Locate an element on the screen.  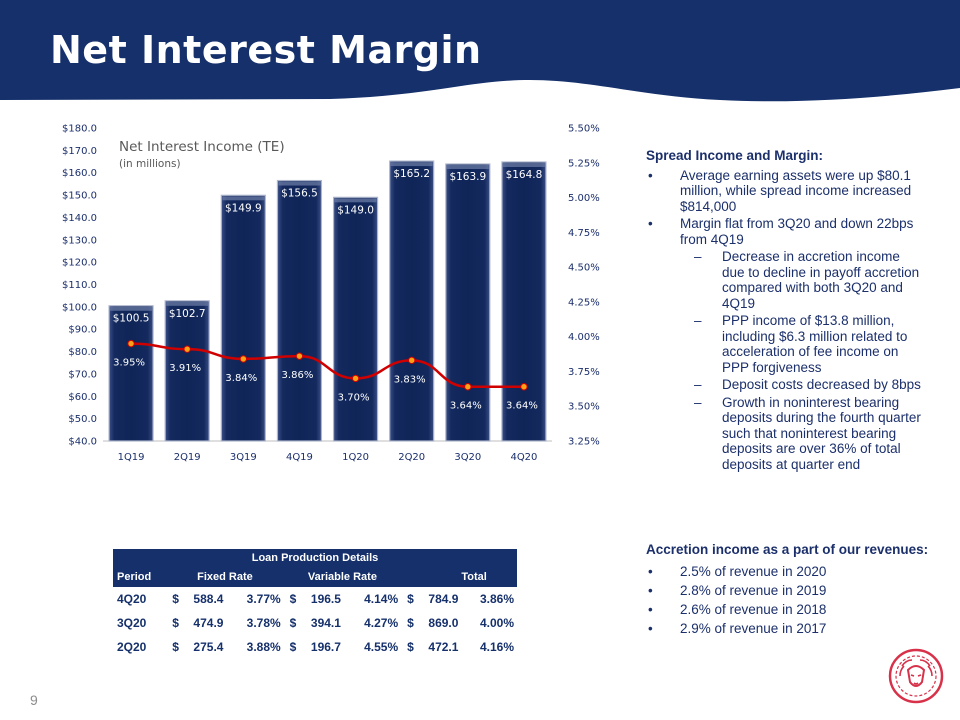
spread-income-title: Spread Income and Margin: is located at coordinates (735, 155).